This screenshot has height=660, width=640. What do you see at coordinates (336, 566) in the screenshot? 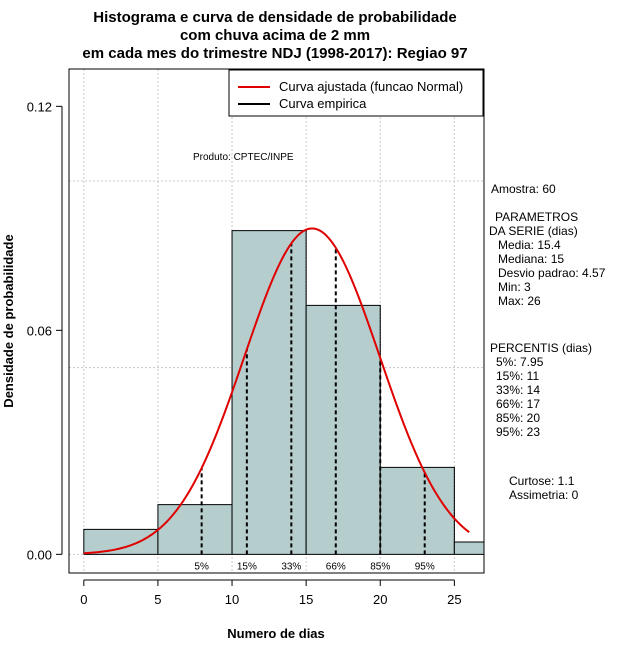
I see `percentile-label: 66%` at bounding box center [336, 566].